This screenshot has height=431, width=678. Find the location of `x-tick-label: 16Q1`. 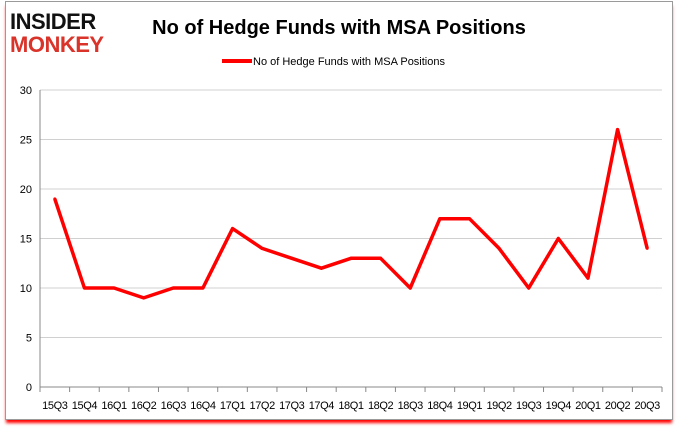

x-tick-label: 16Q1 is located at coordinates (114, 406).